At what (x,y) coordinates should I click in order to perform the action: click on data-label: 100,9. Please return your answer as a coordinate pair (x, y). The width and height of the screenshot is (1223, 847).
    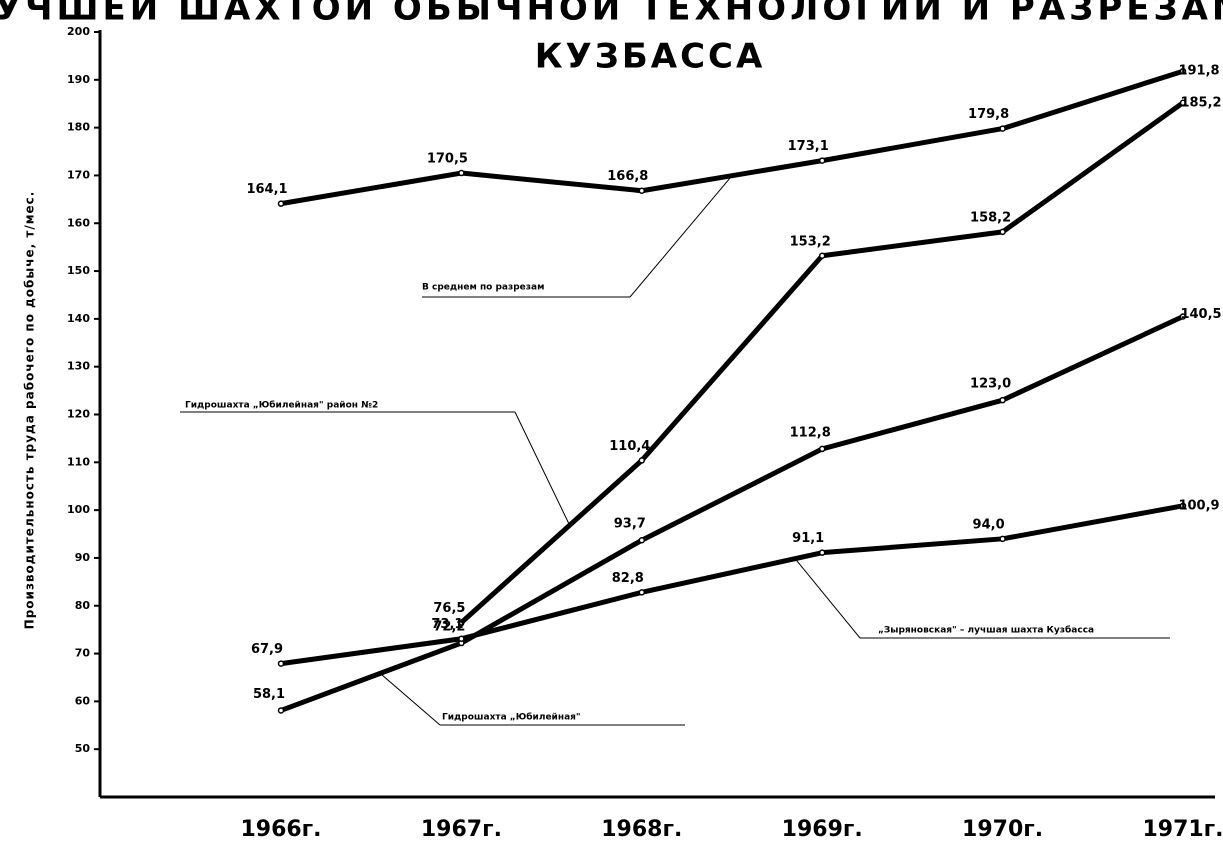
    Looking at the image, I should click on (1198, 505).